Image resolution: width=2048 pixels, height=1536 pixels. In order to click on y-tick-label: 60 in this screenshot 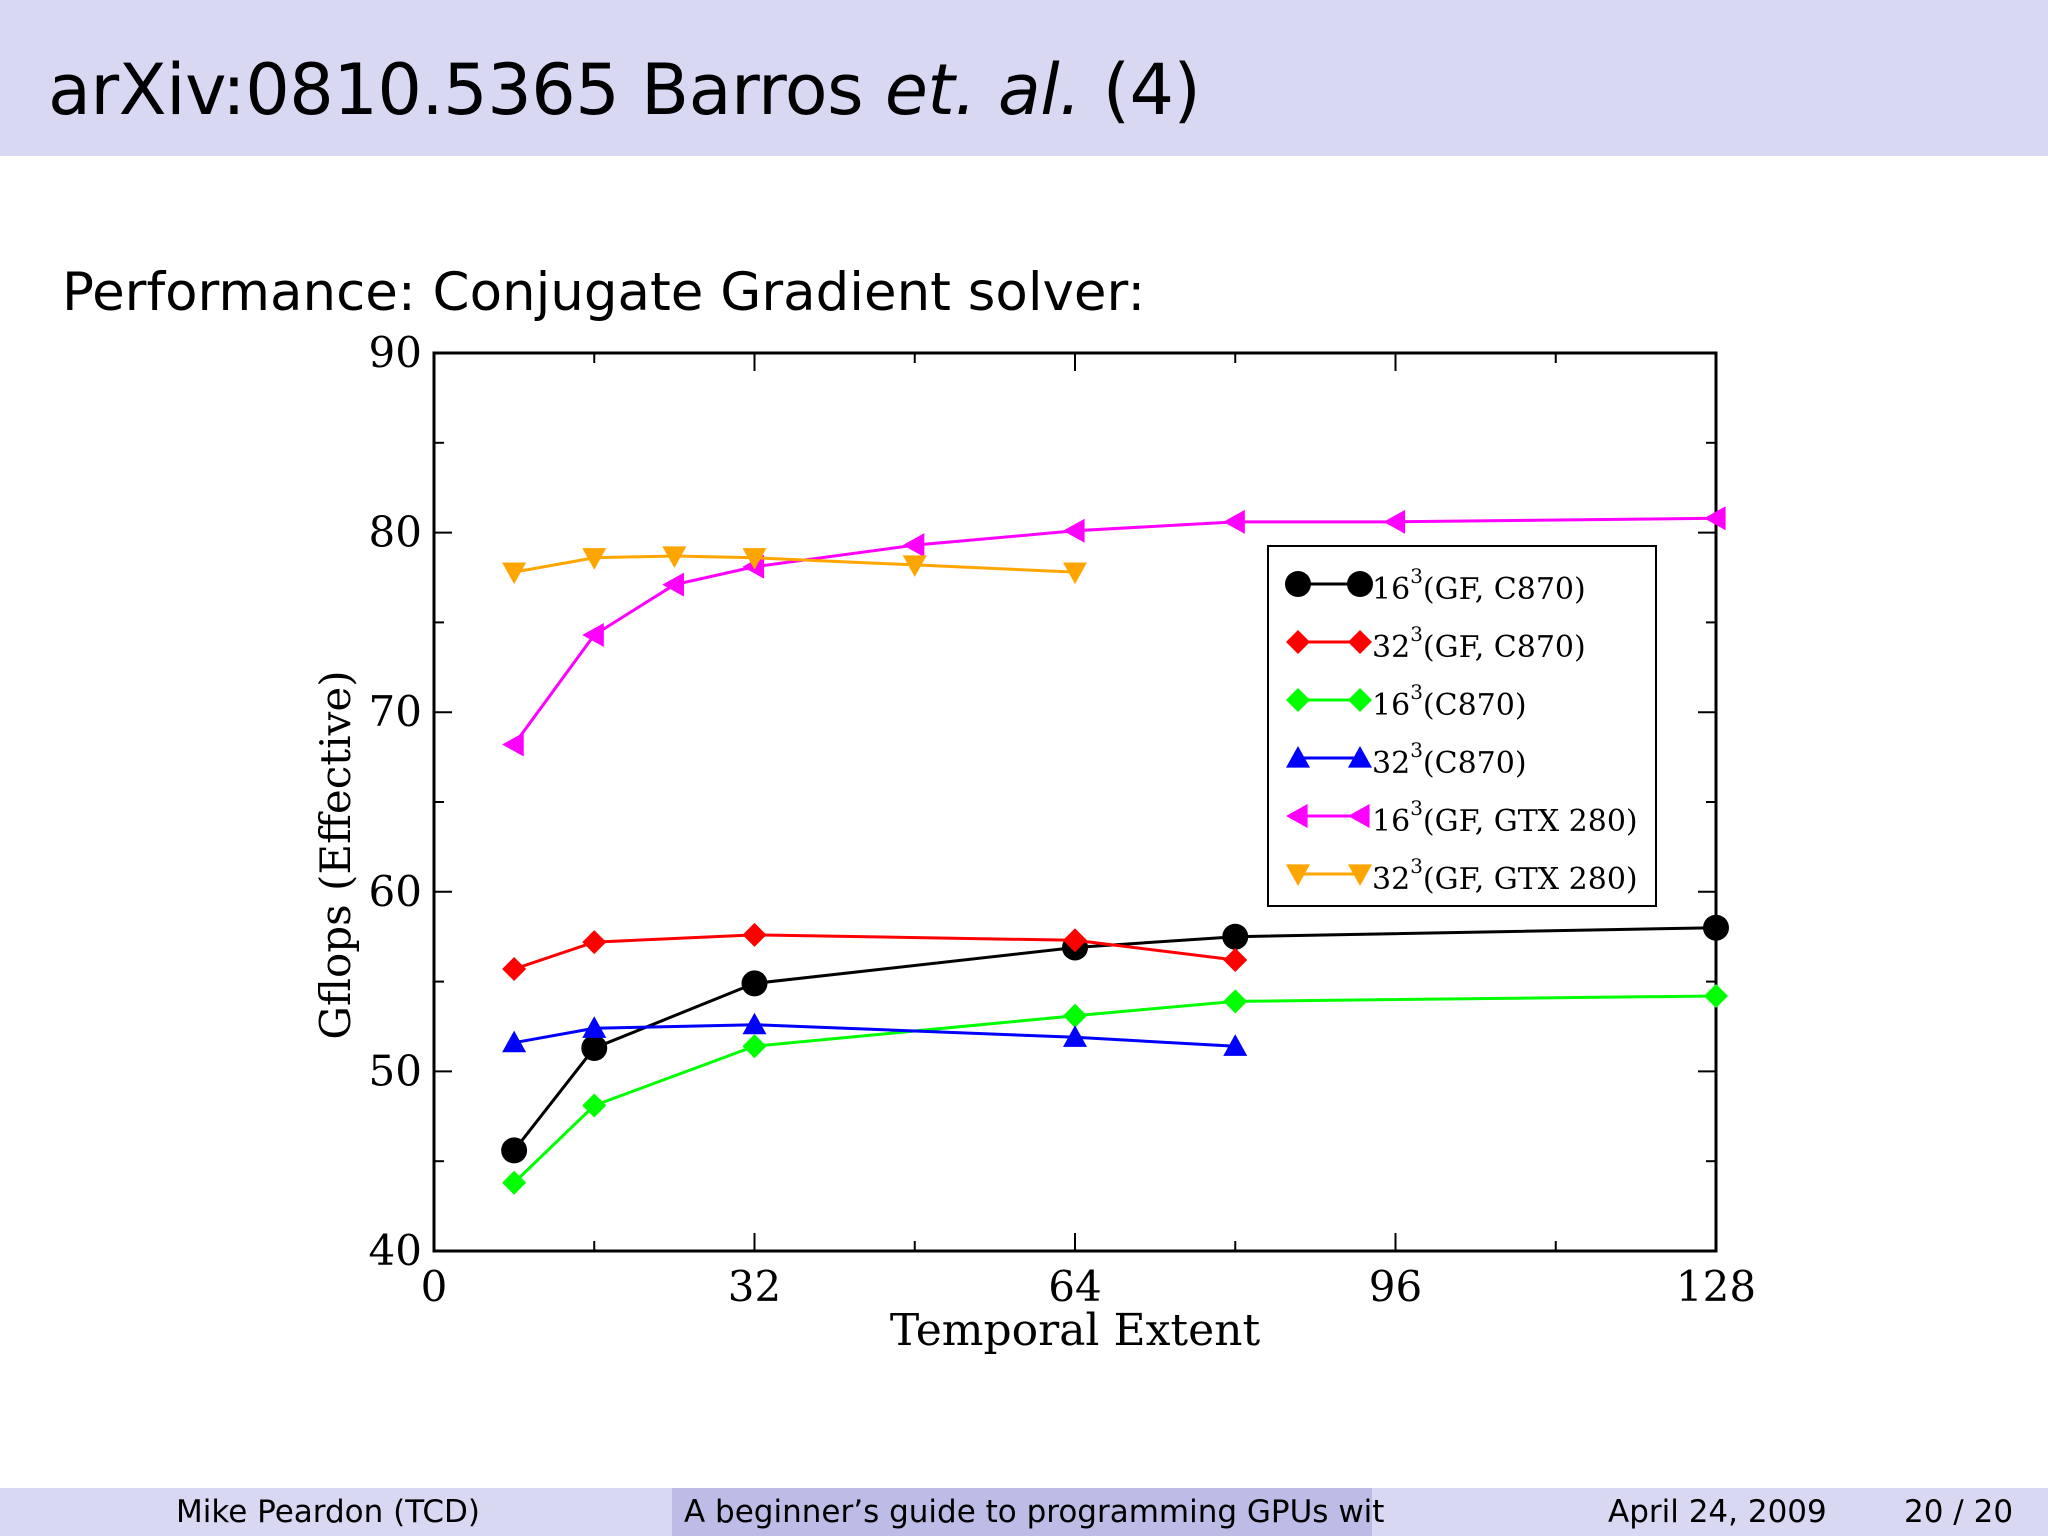, I will do `click(395, 891)`.